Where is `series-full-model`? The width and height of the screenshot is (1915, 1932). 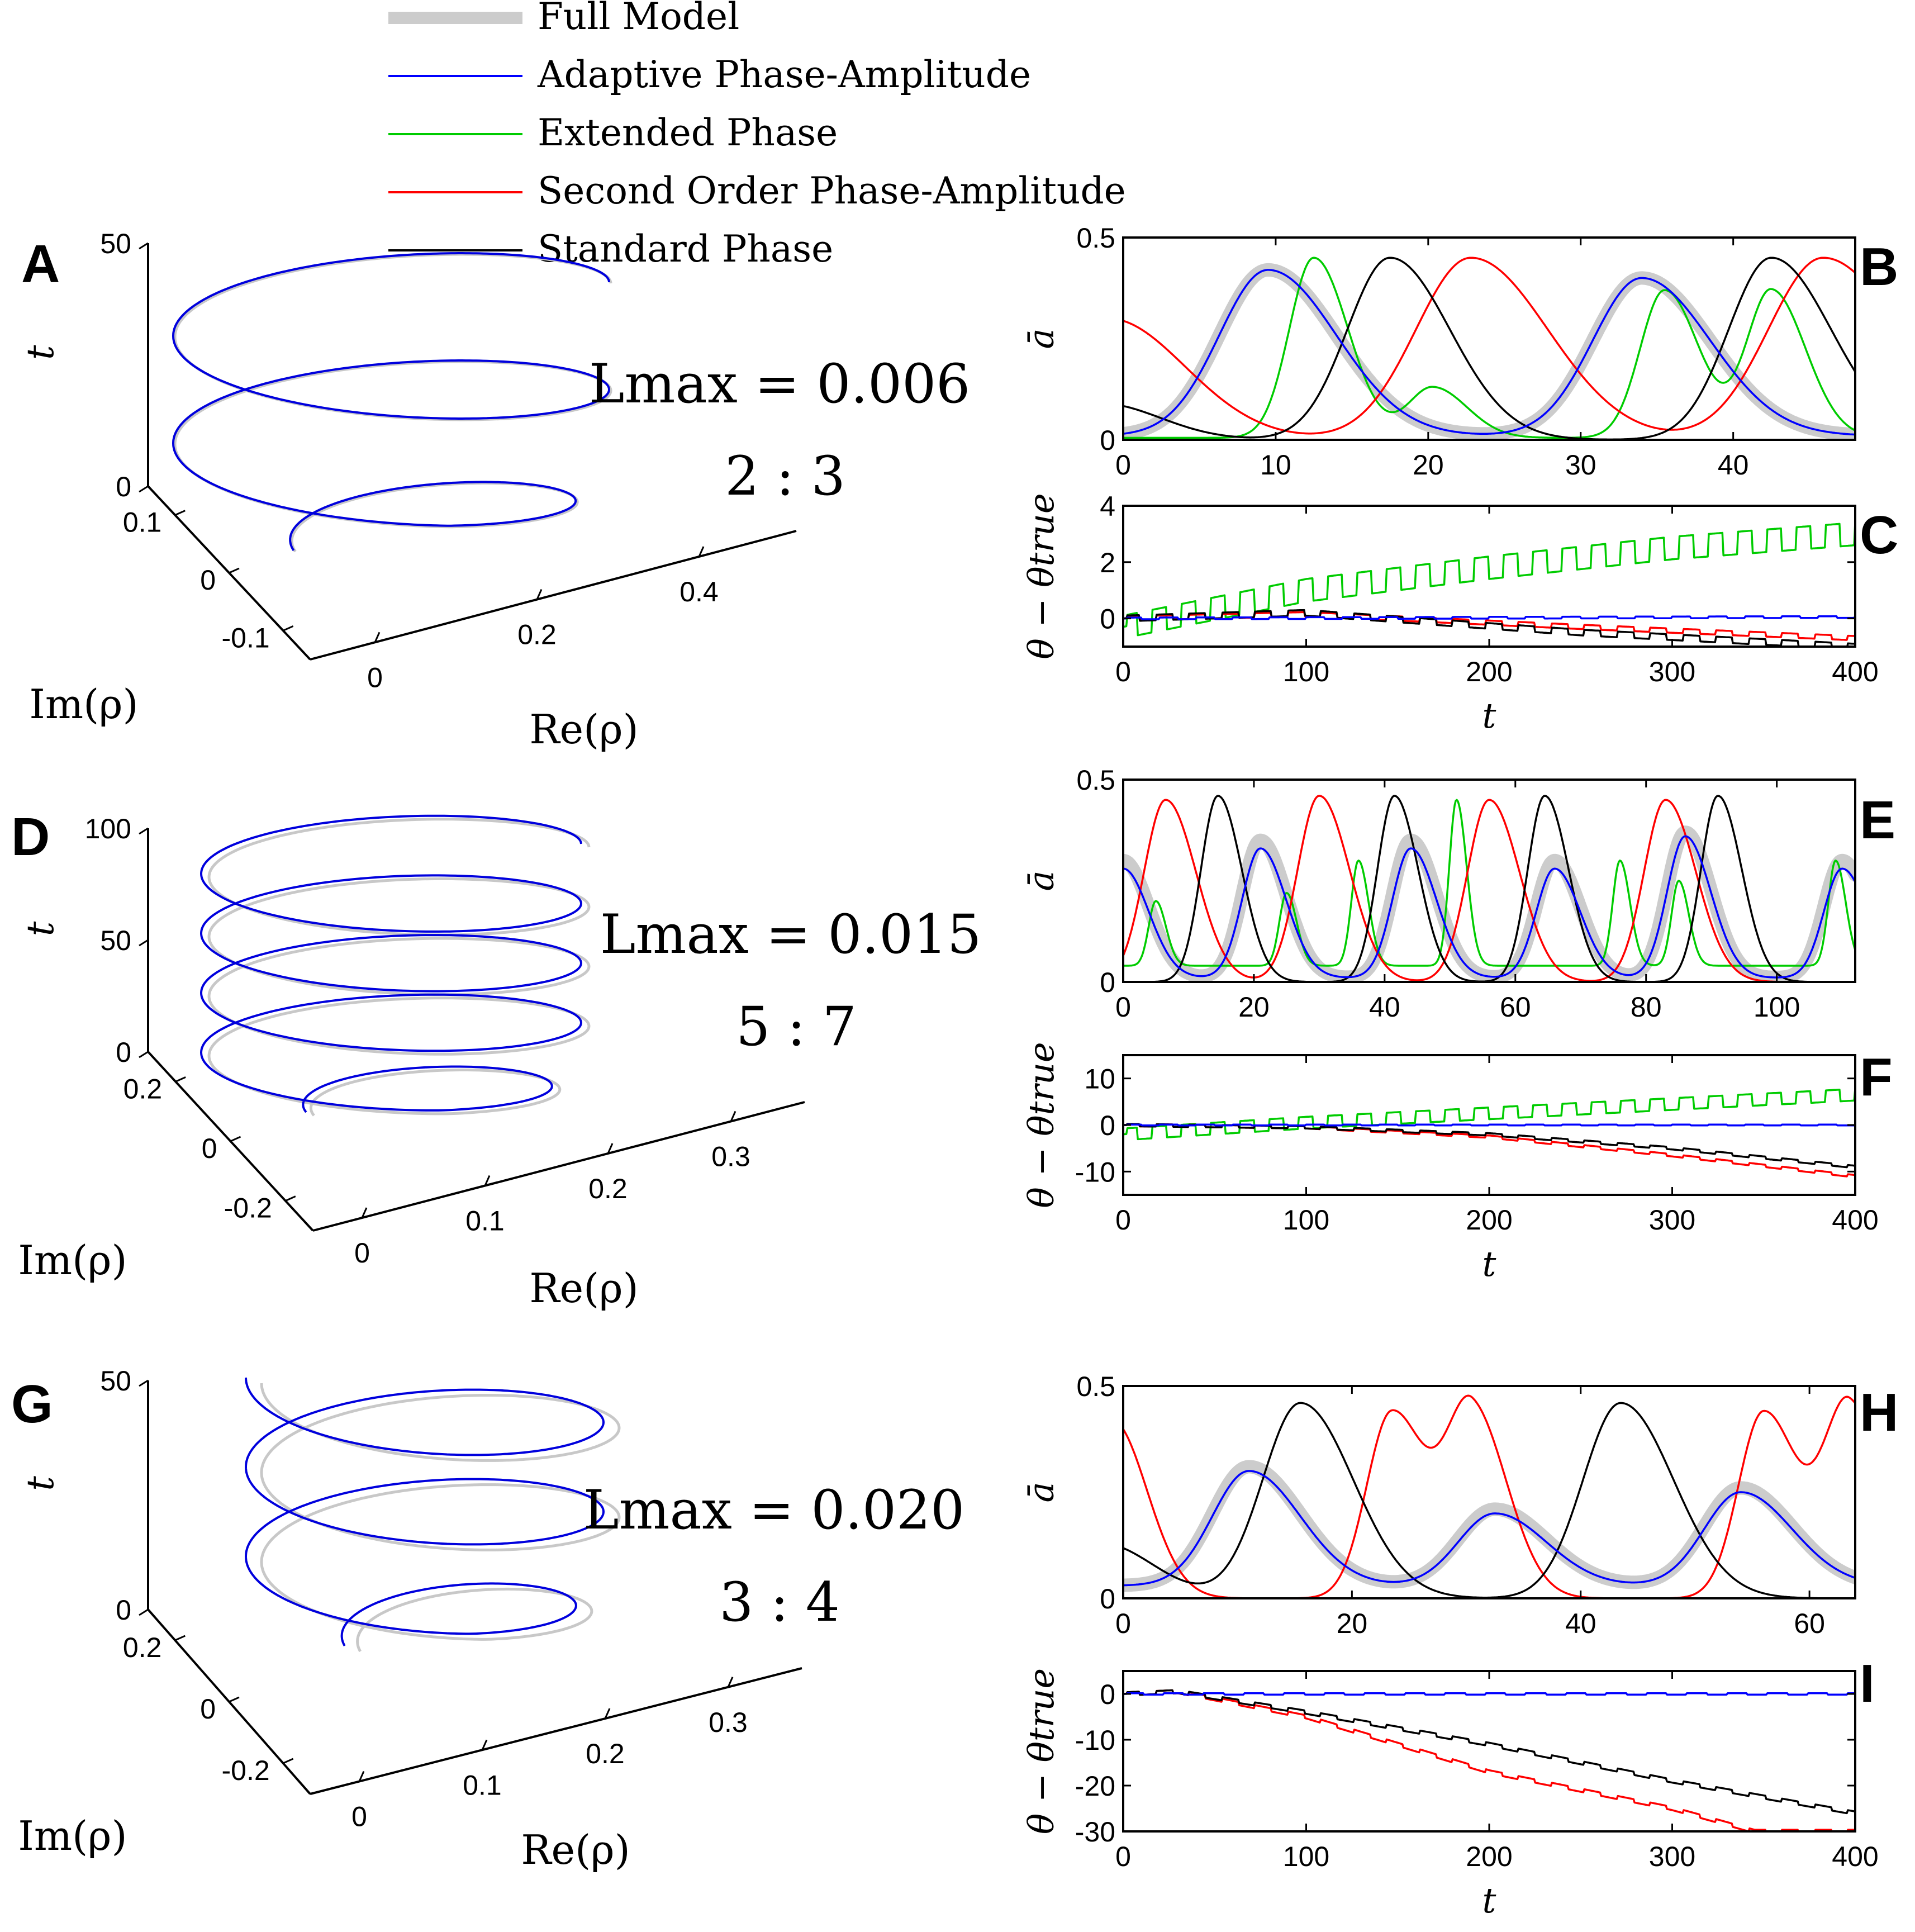
series-full-model is located at coordinates (1489, 351).